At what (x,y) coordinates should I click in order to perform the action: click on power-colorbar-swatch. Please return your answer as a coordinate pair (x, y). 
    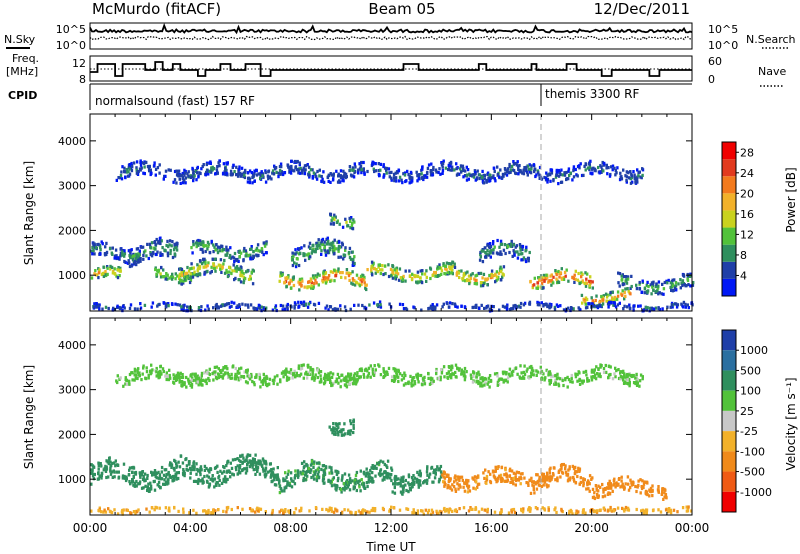
    Looking at the image, I should click on (729, 168).